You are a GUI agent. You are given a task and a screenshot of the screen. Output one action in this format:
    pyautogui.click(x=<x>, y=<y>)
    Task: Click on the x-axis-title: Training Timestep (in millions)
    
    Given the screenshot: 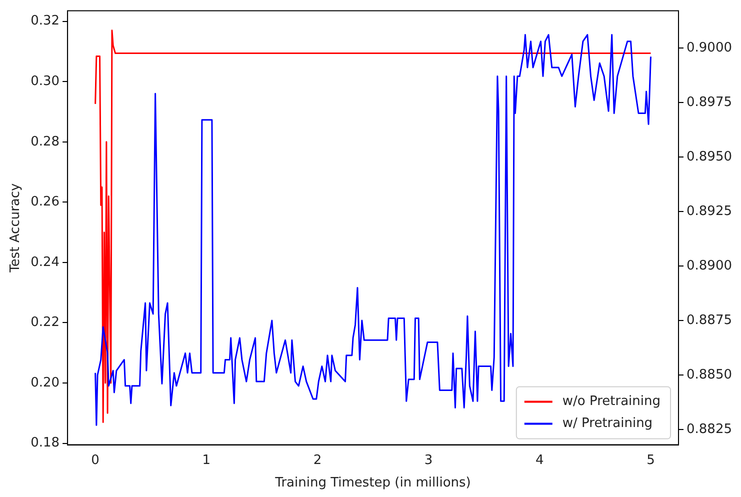 What is the action you would take?
    pyautogui.click(x=372, y=483)
    